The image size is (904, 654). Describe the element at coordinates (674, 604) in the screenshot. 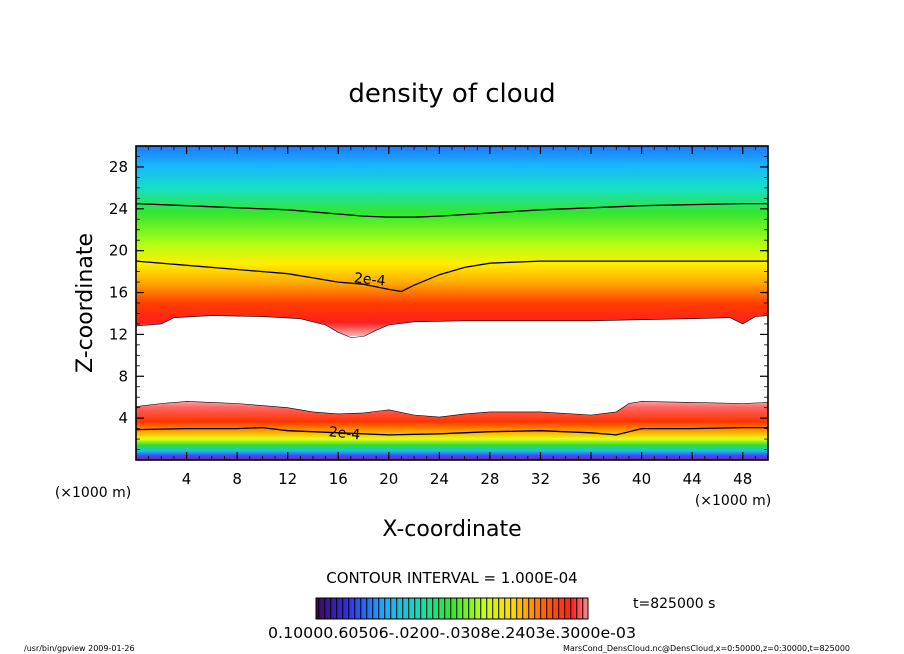

I see `time-label: t=825000 s` at that location.